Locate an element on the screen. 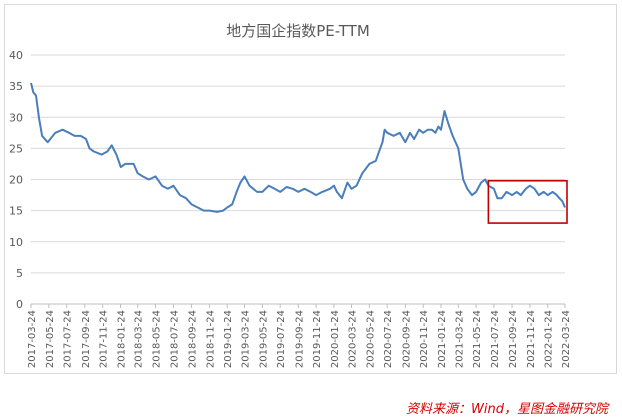 The height and width of the screenshot is (419, 622). y-tick-label: 35 is located at coordinates (16, 86).